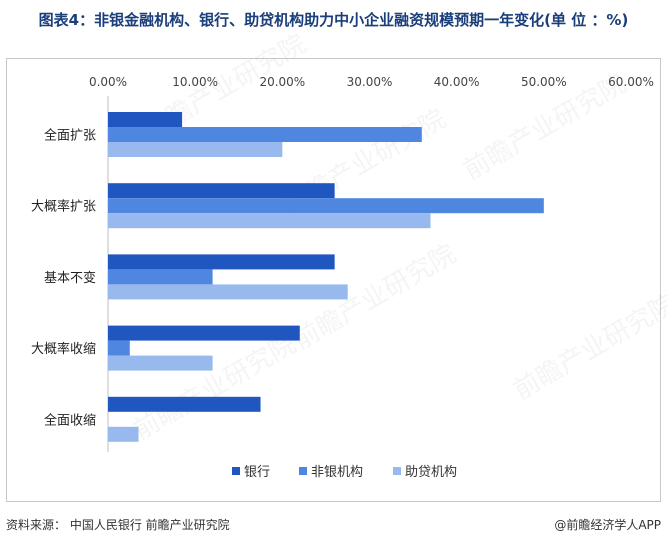  I want to click on legend-label: 银行, so click(257, 472).